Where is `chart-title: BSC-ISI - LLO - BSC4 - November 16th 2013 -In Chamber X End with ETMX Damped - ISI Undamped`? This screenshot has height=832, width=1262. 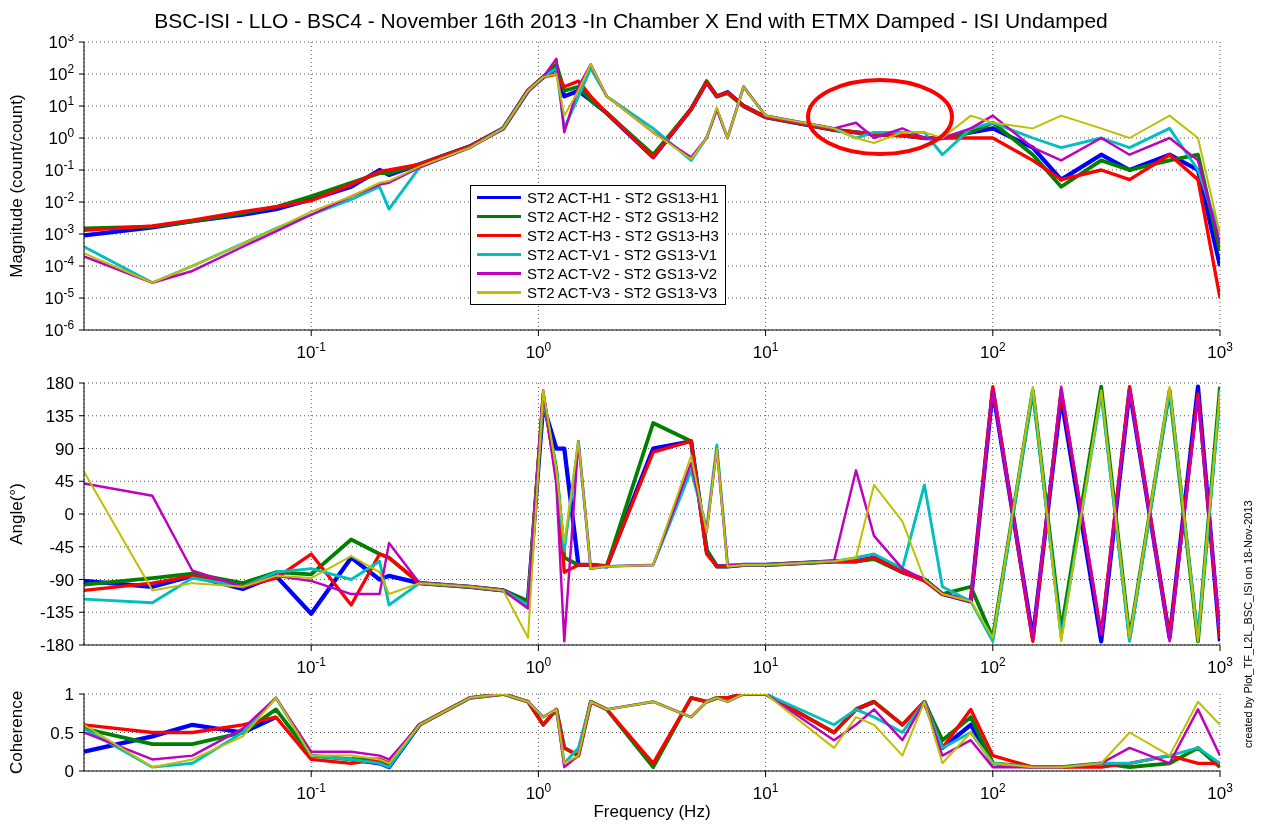
chart-title: BSC-ISI - LLO - BSC4 - November 16th 2013 -In Chamber X End with ETMX Damped - ISI Undamped is located at coordinates (631, 20).